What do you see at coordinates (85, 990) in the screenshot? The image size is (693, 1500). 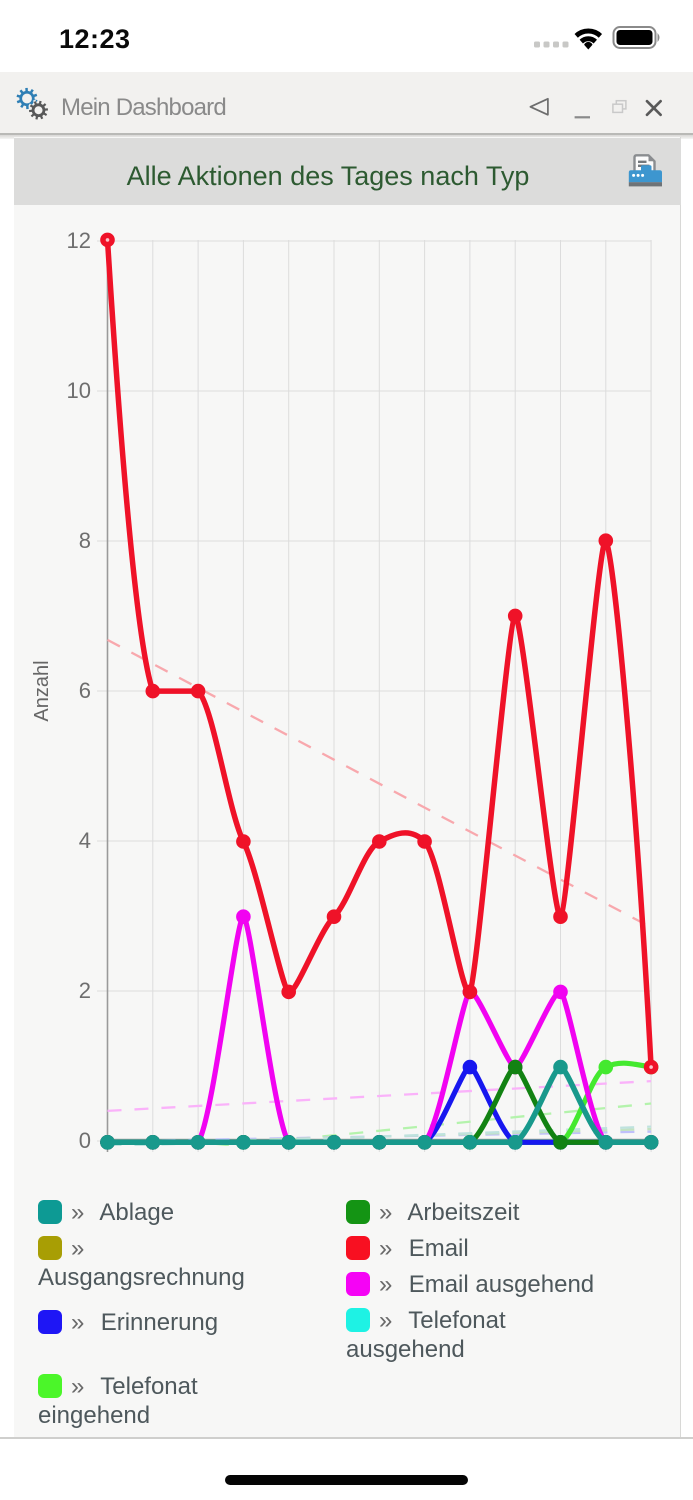 I see `svg-text: 2` at bounding box center [85, 990].